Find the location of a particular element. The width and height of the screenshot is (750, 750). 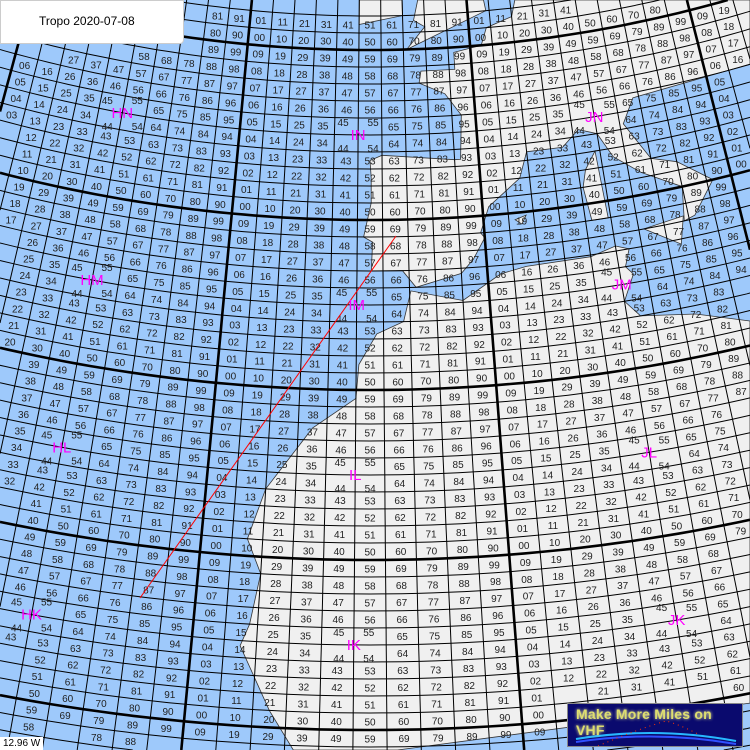

square-label: 08 is located at coordinates (257, 72).